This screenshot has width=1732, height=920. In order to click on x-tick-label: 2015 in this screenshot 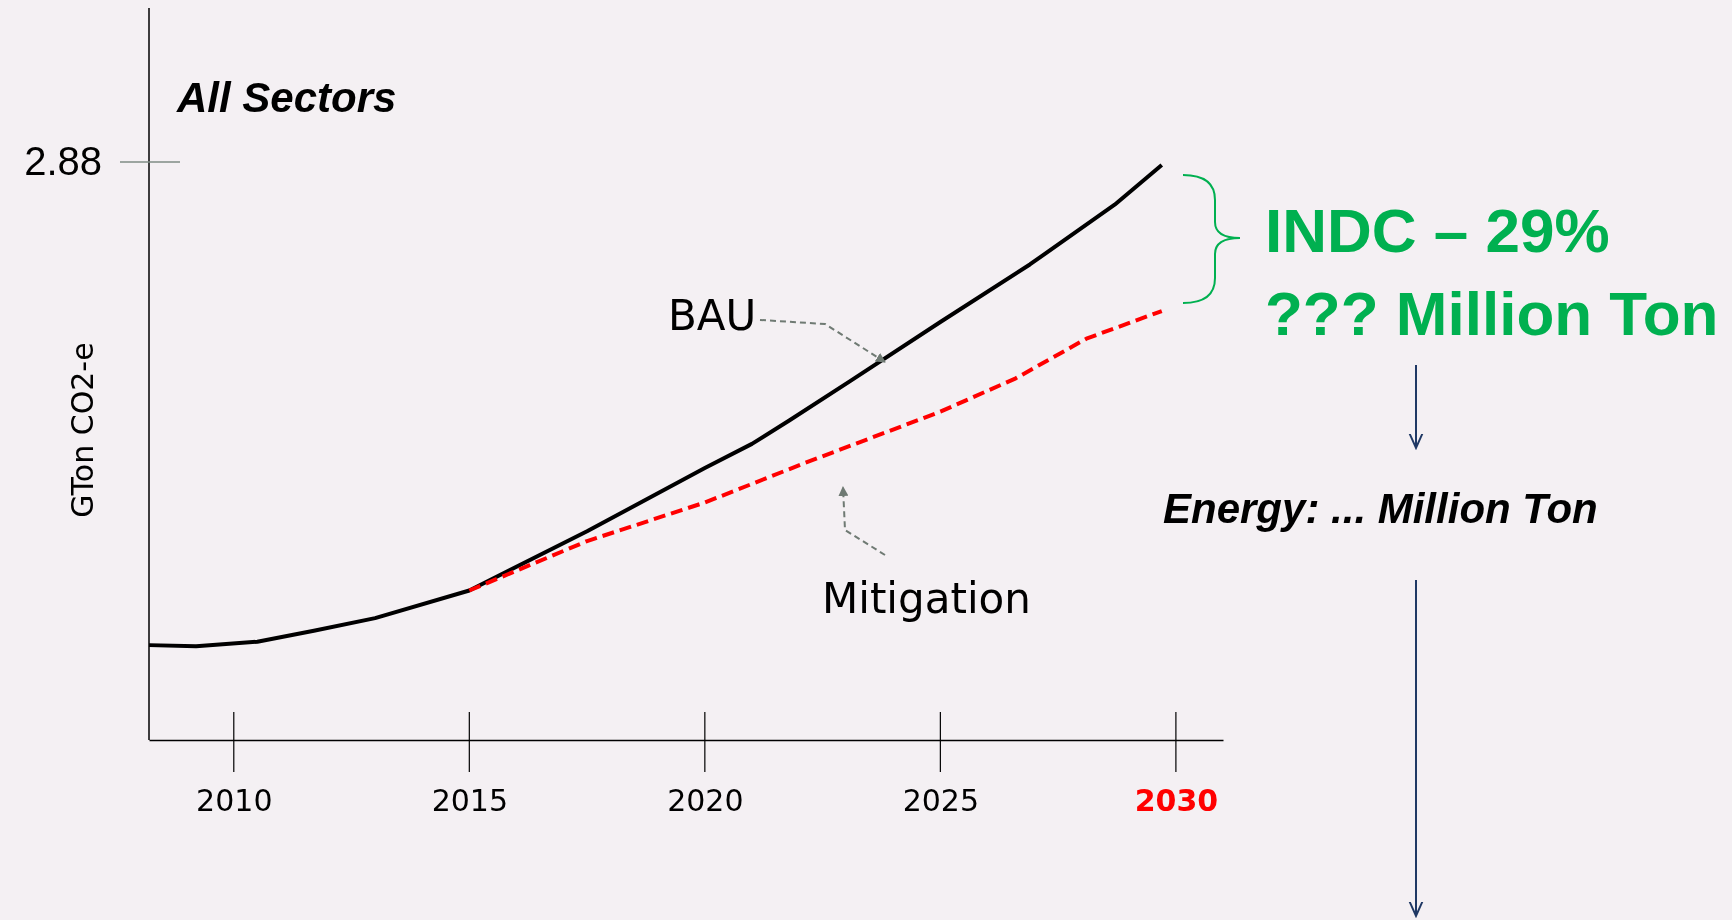, I will do `click(469, 801)`.